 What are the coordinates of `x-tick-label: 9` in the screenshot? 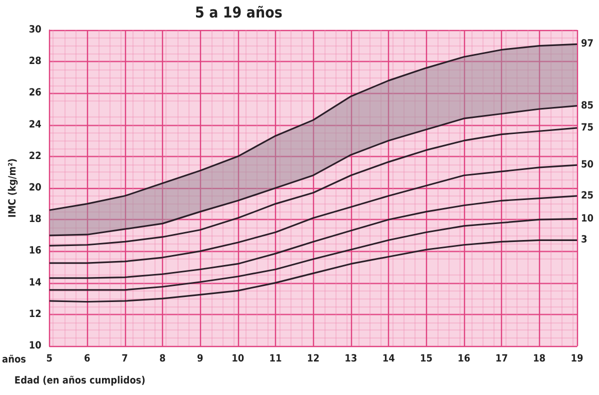 It's located at (200, 359).